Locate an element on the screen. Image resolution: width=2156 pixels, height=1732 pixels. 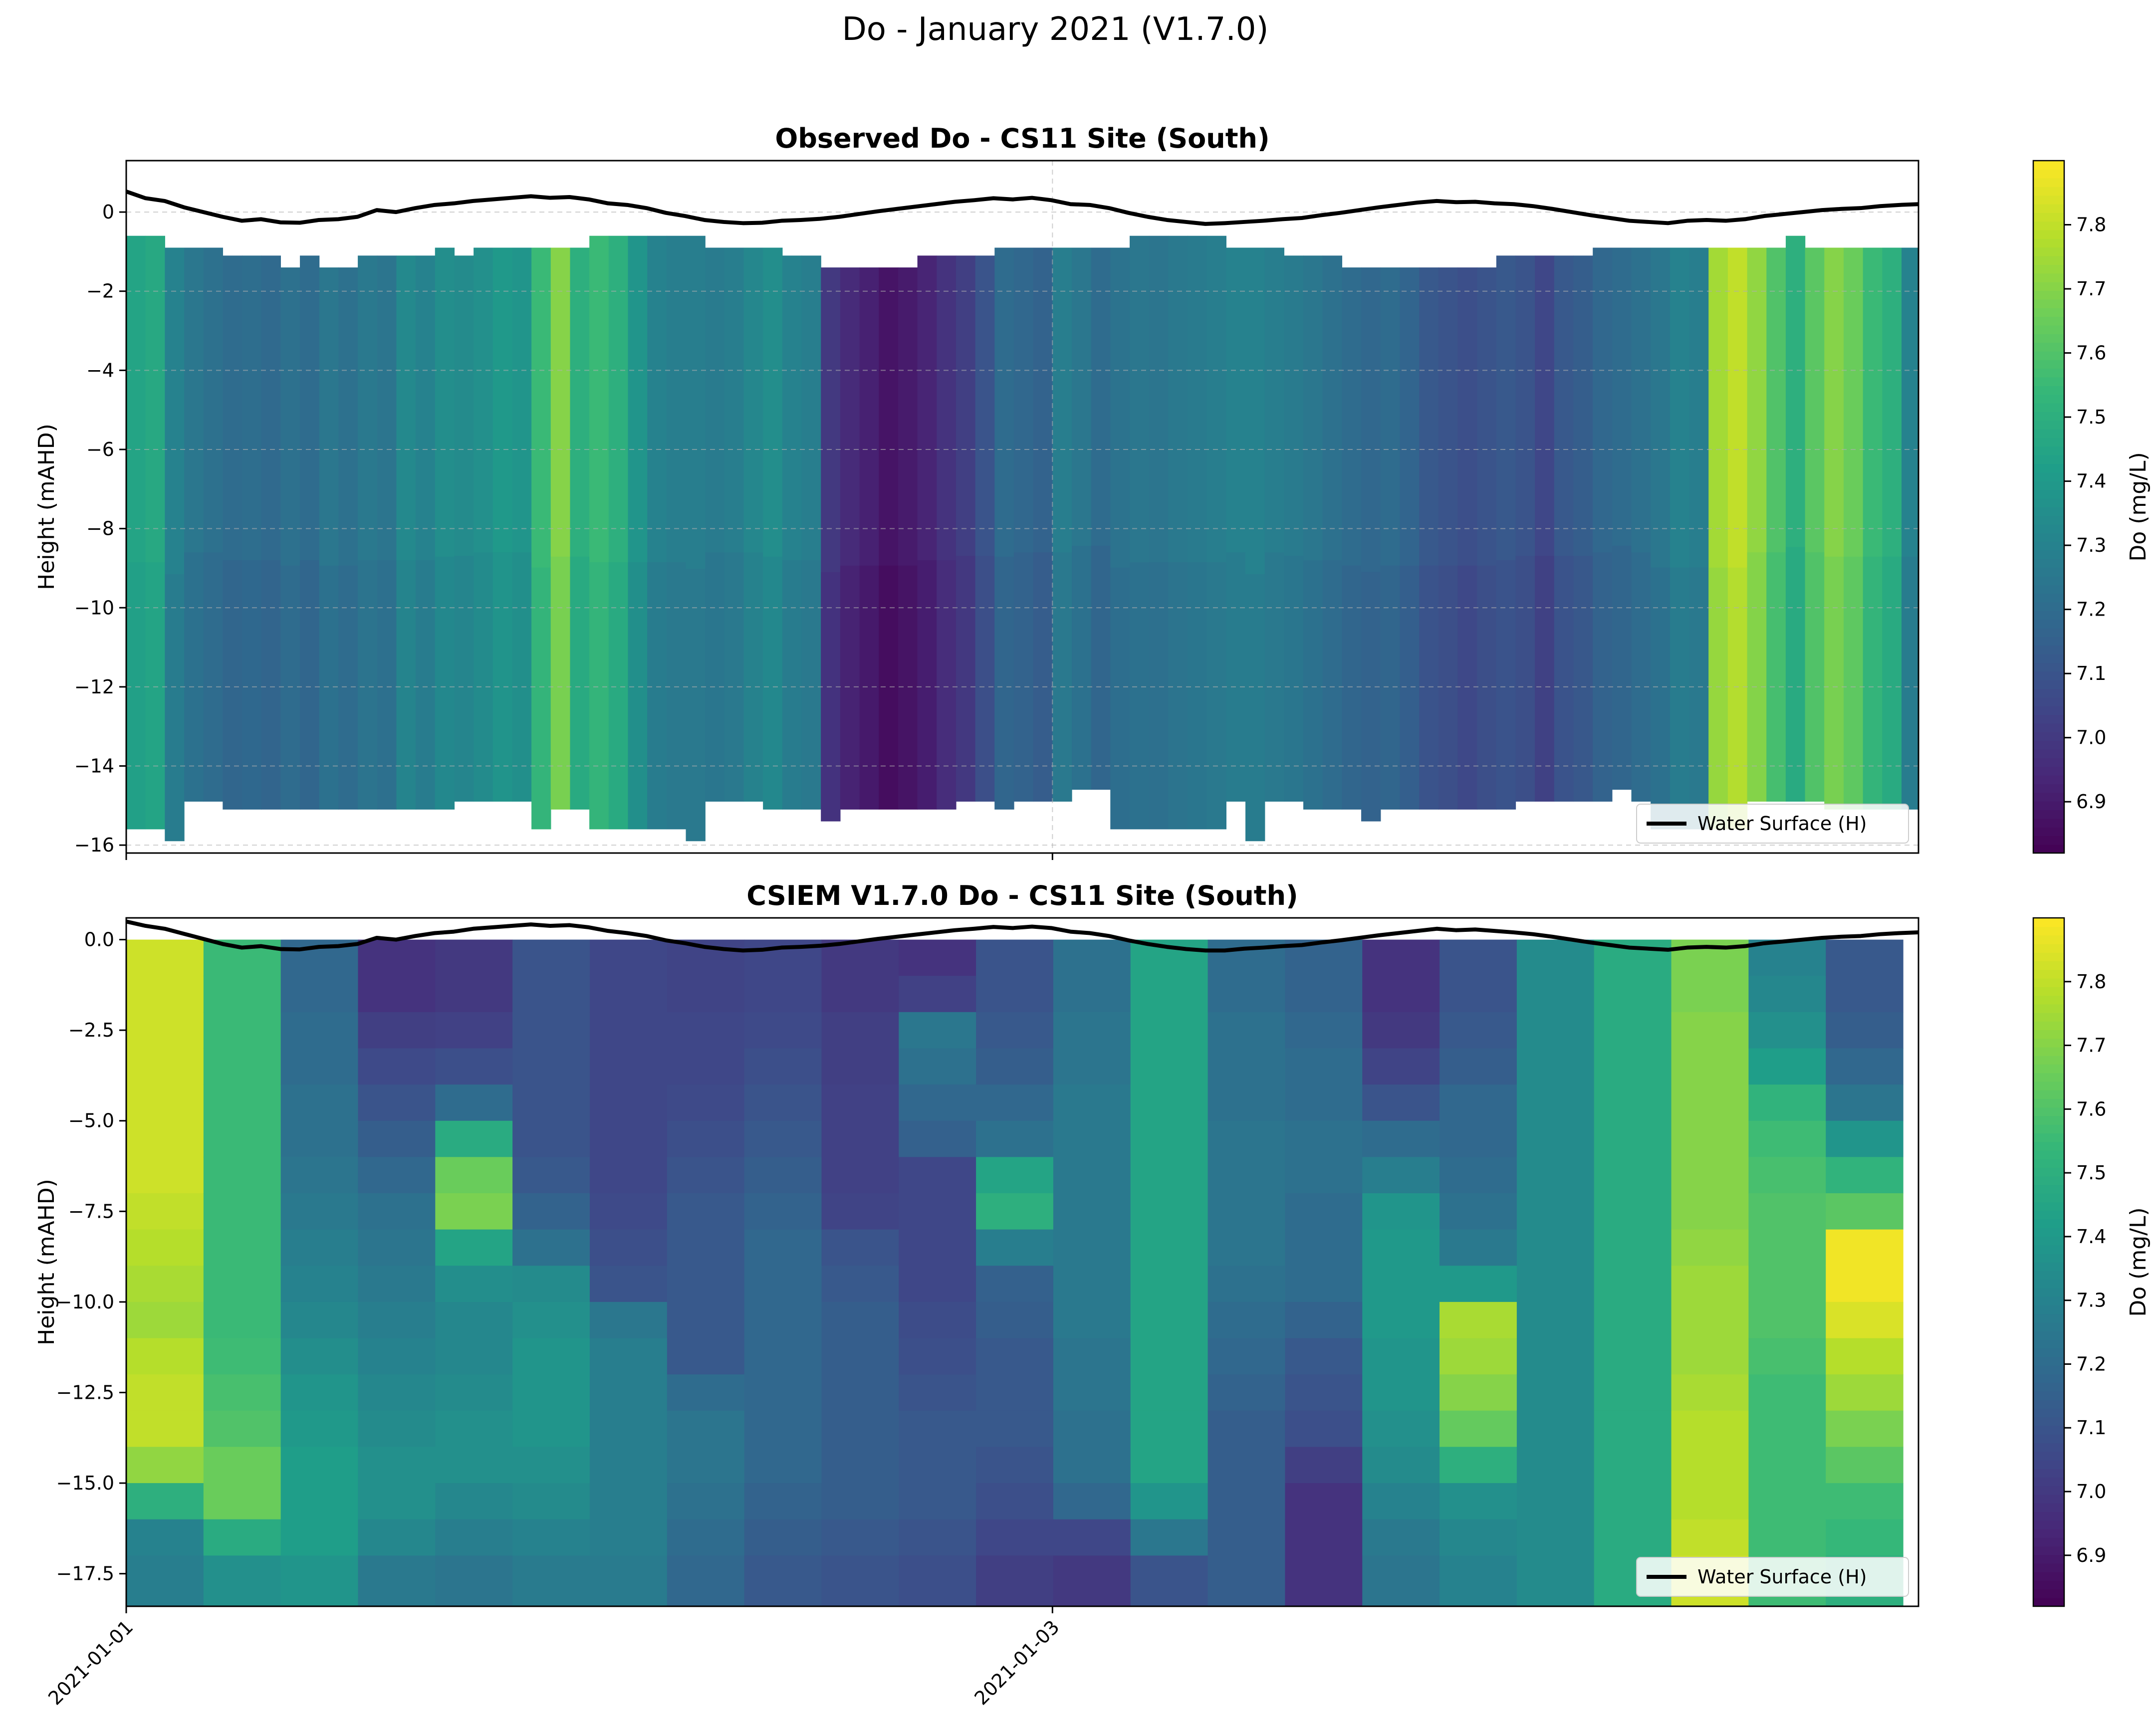
colorbar-tick-label: 7.0 is located at coordinates (2091, 738).